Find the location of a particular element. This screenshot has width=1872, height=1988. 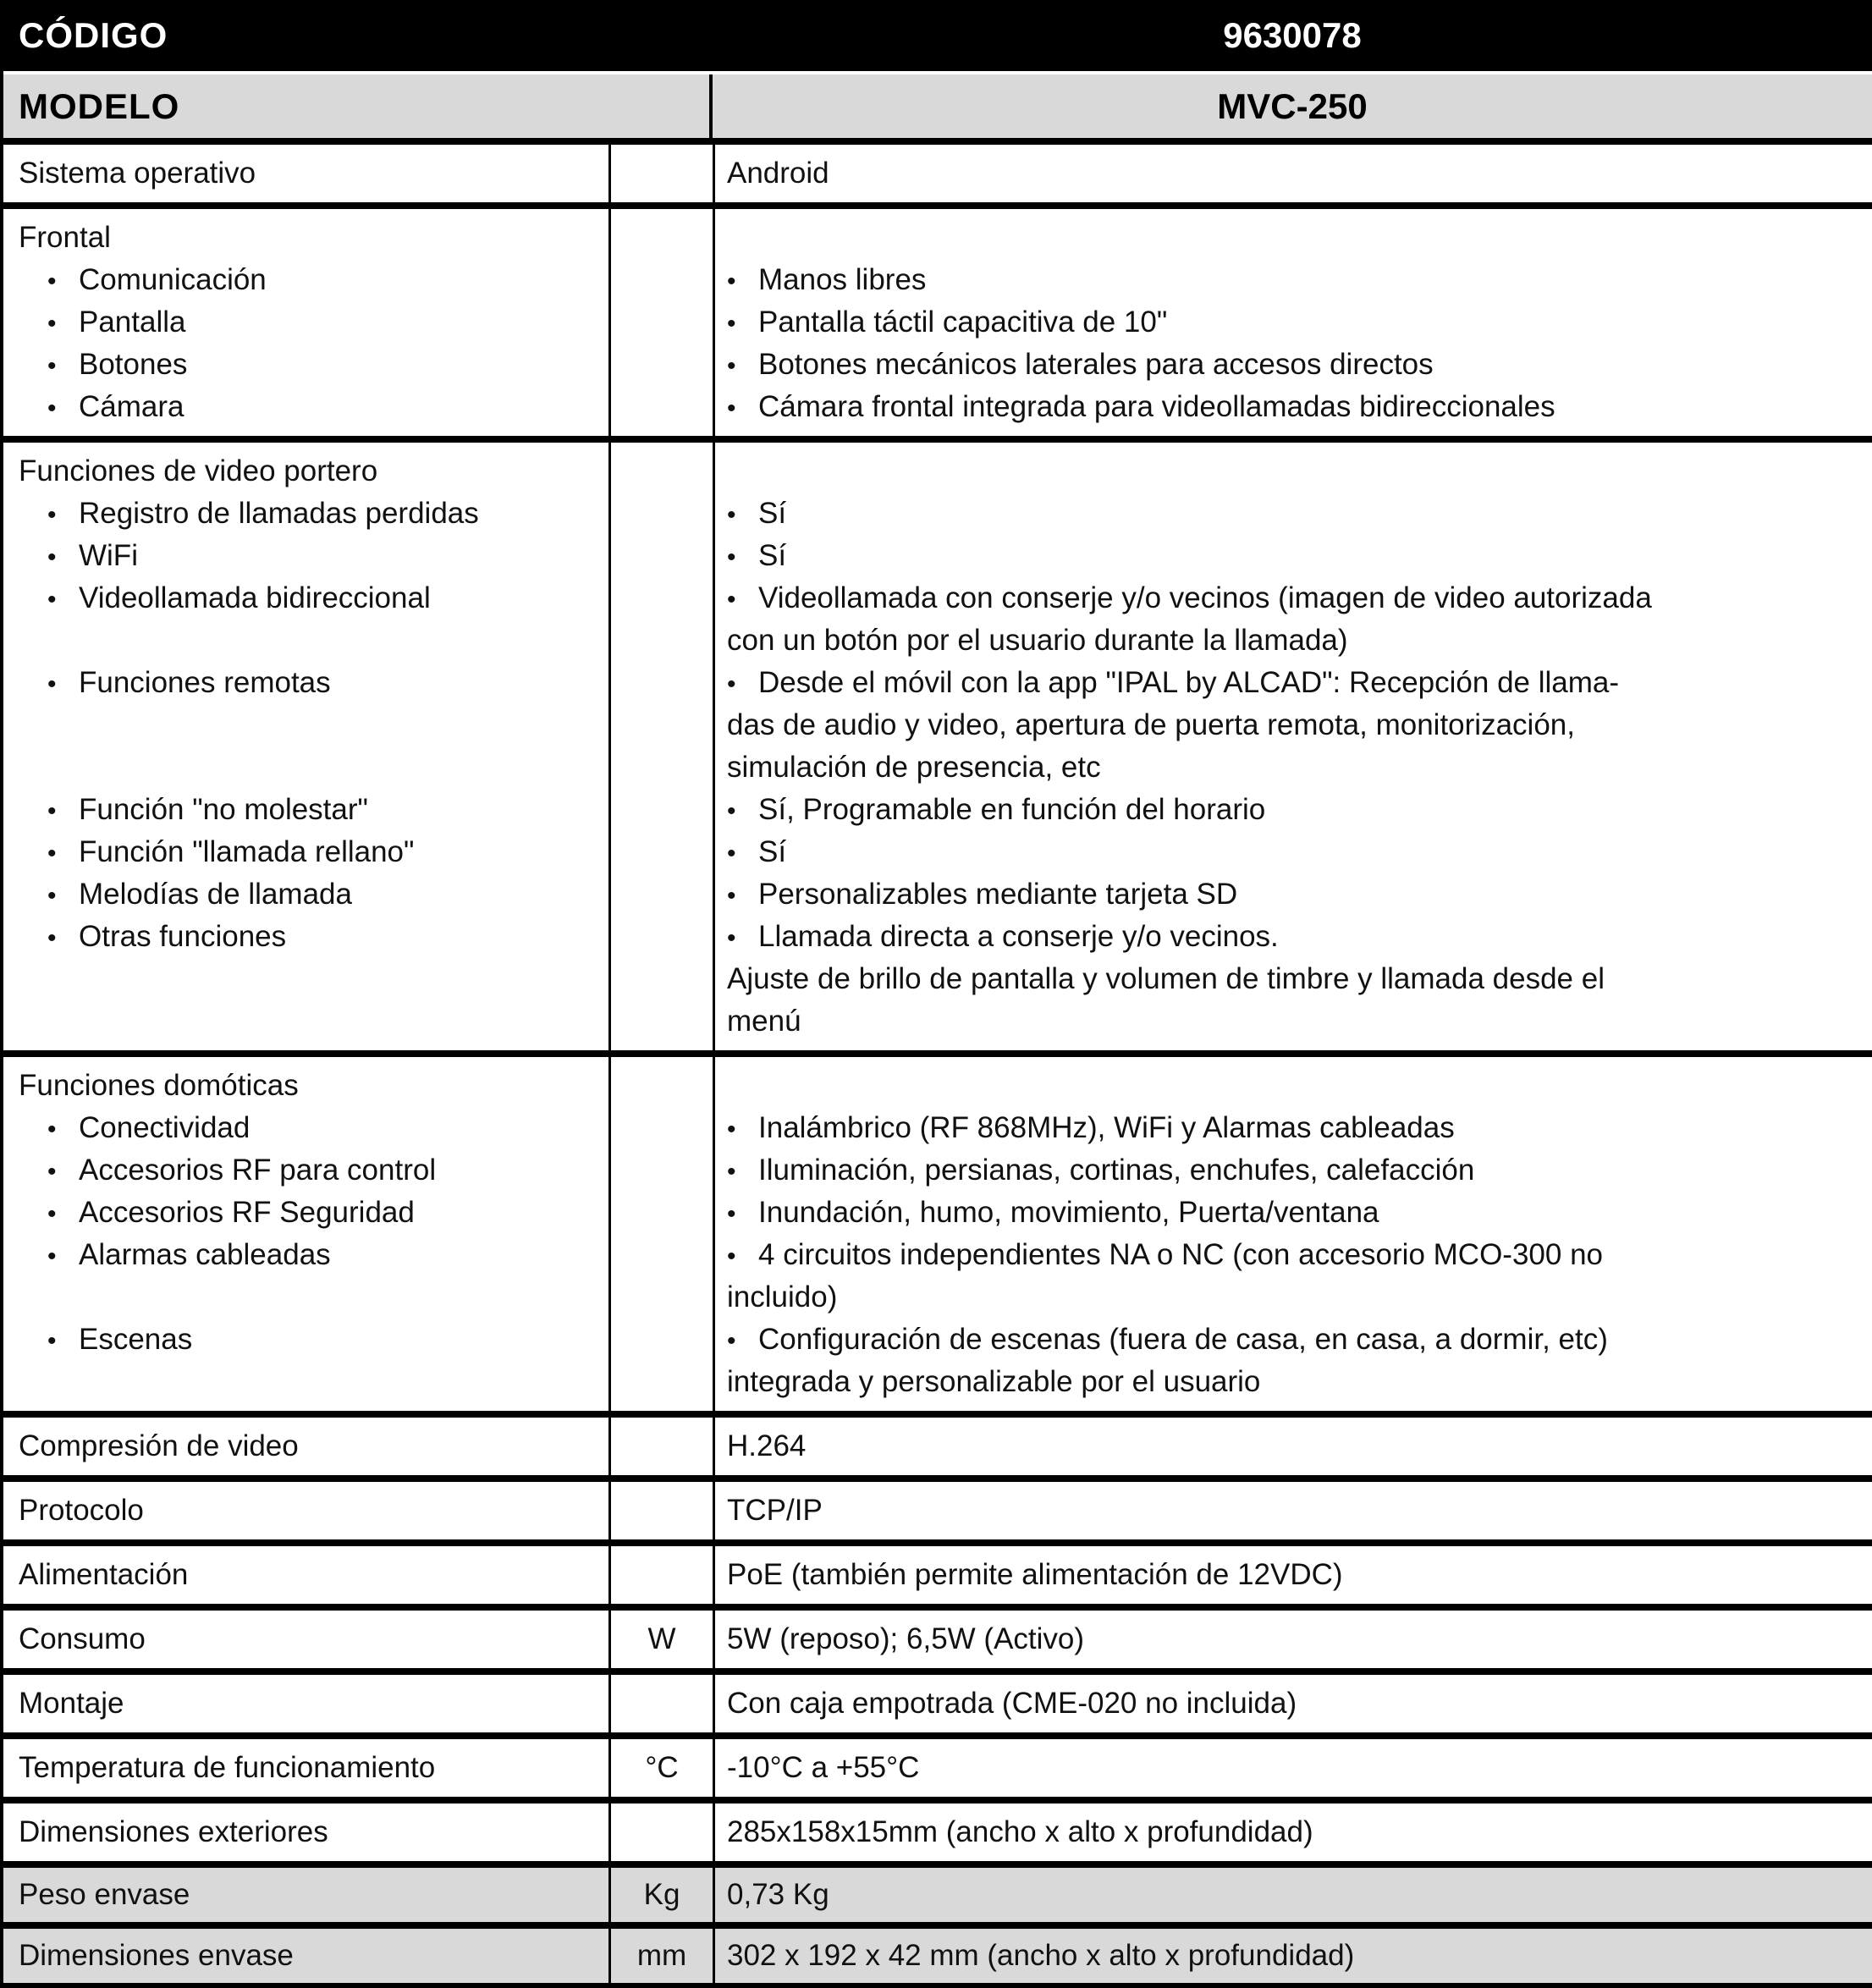

label-line: Montaje is located at coordinates (306, 1703).